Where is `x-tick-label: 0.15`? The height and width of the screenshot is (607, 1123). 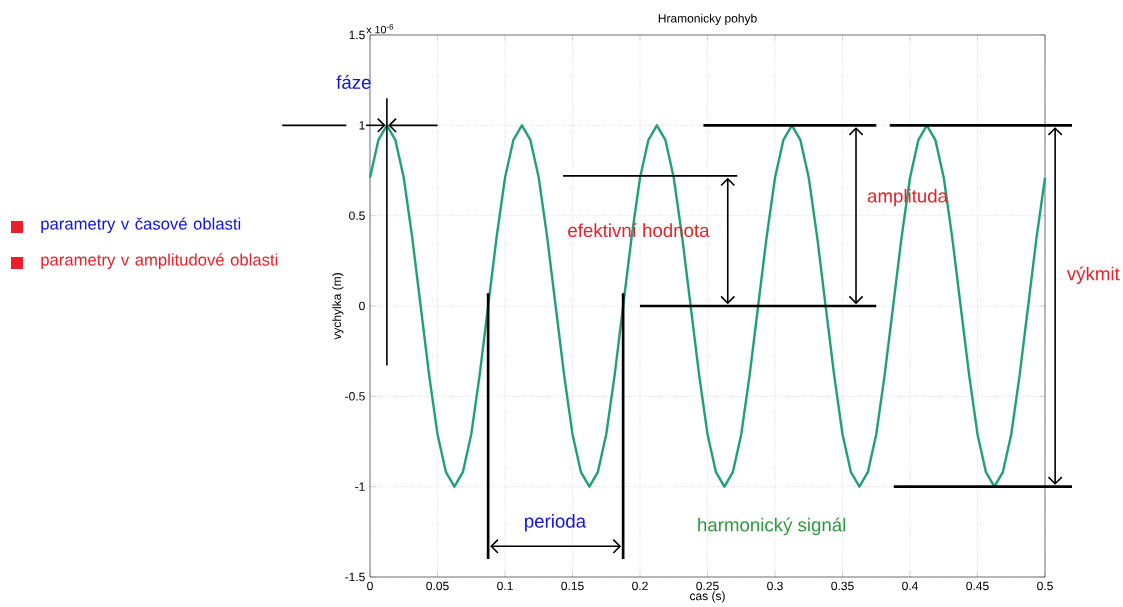 x-tick-label: 0.15 is located at coordinates (572, 586).